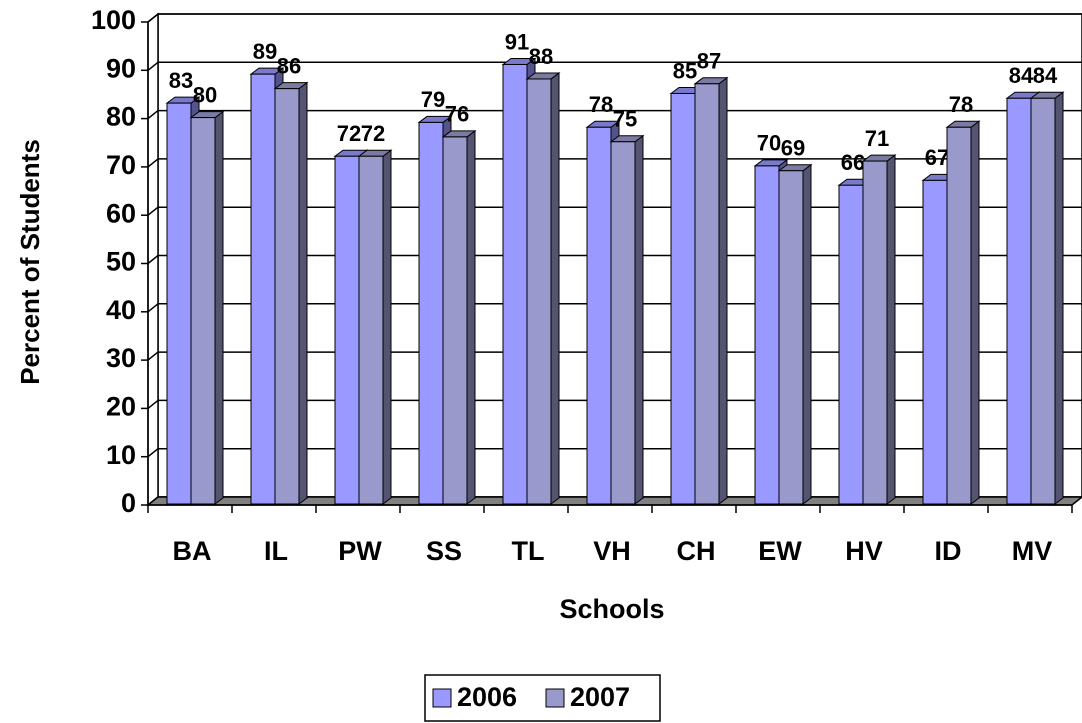 This screenshot has height=723, width=1082. What do you see at coordinates (793, 148) in the screenshot?
I see `data-label: 69` at bounding box center [793, 148].